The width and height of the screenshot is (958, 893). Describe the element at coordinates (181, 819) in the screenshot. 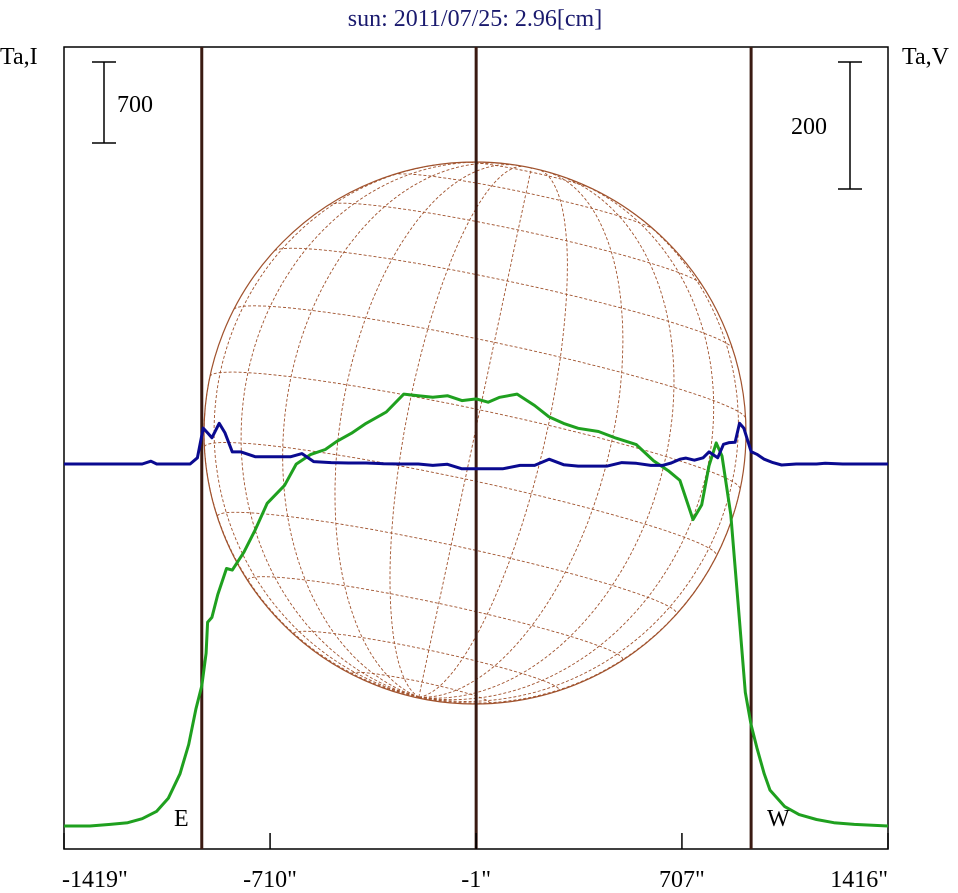

I see `east-label: E` at that location.